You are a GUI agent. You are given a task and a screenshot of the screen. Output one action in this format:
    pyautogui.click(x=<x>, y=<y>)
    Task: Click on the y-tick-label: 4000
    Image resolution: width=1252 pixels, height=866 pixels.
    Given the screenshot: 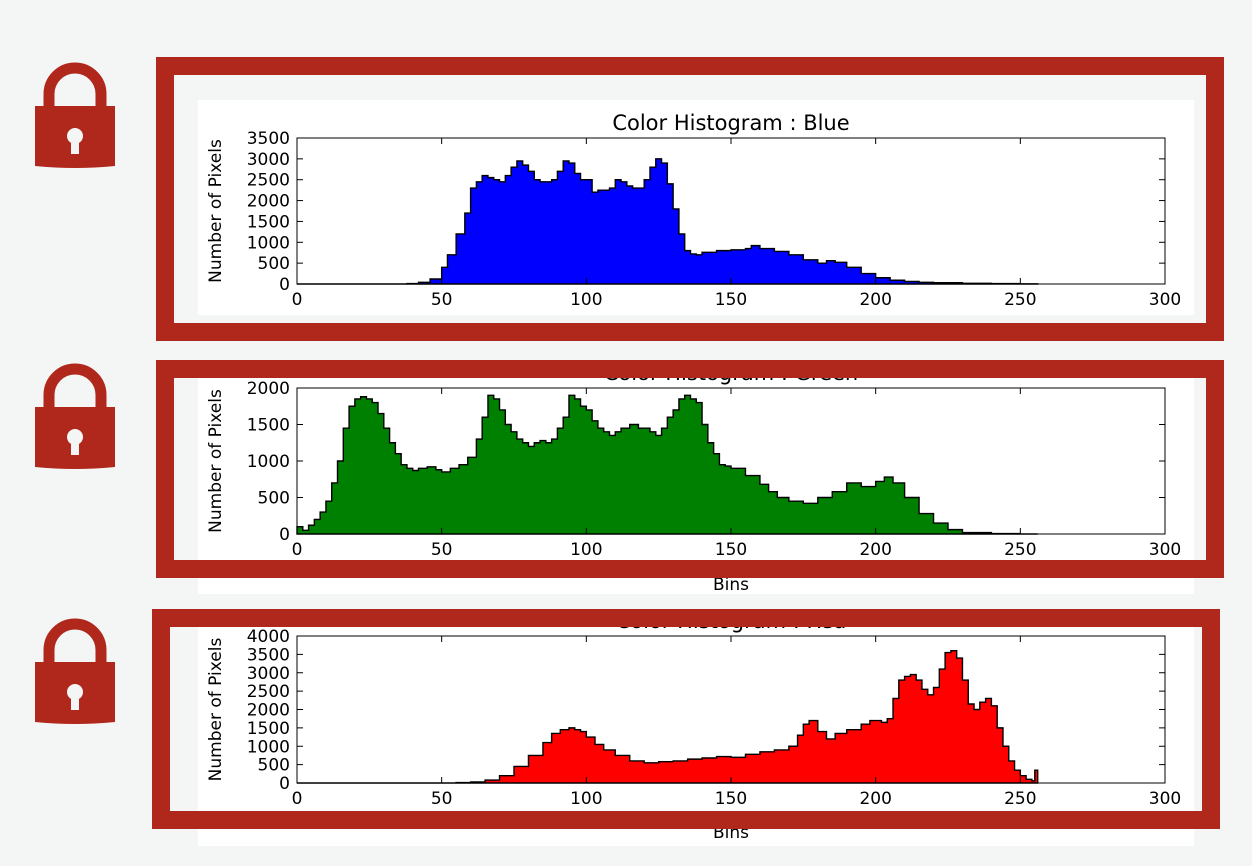 What is the action you would take?
    pyautogui.click(x=268, y=637)
    